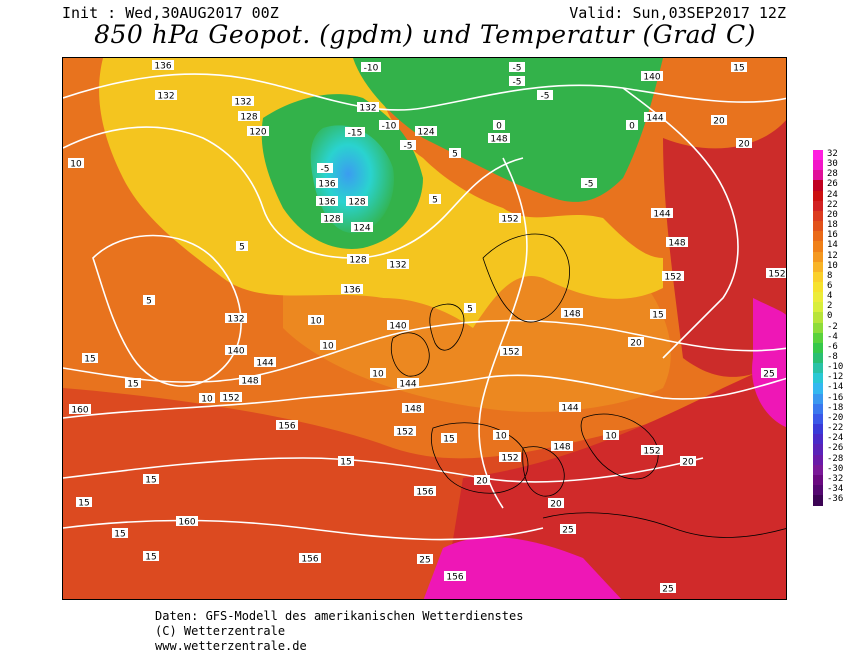  I want to click on footer-copyright: (C) Wetterzentrale, so click(220, 631).